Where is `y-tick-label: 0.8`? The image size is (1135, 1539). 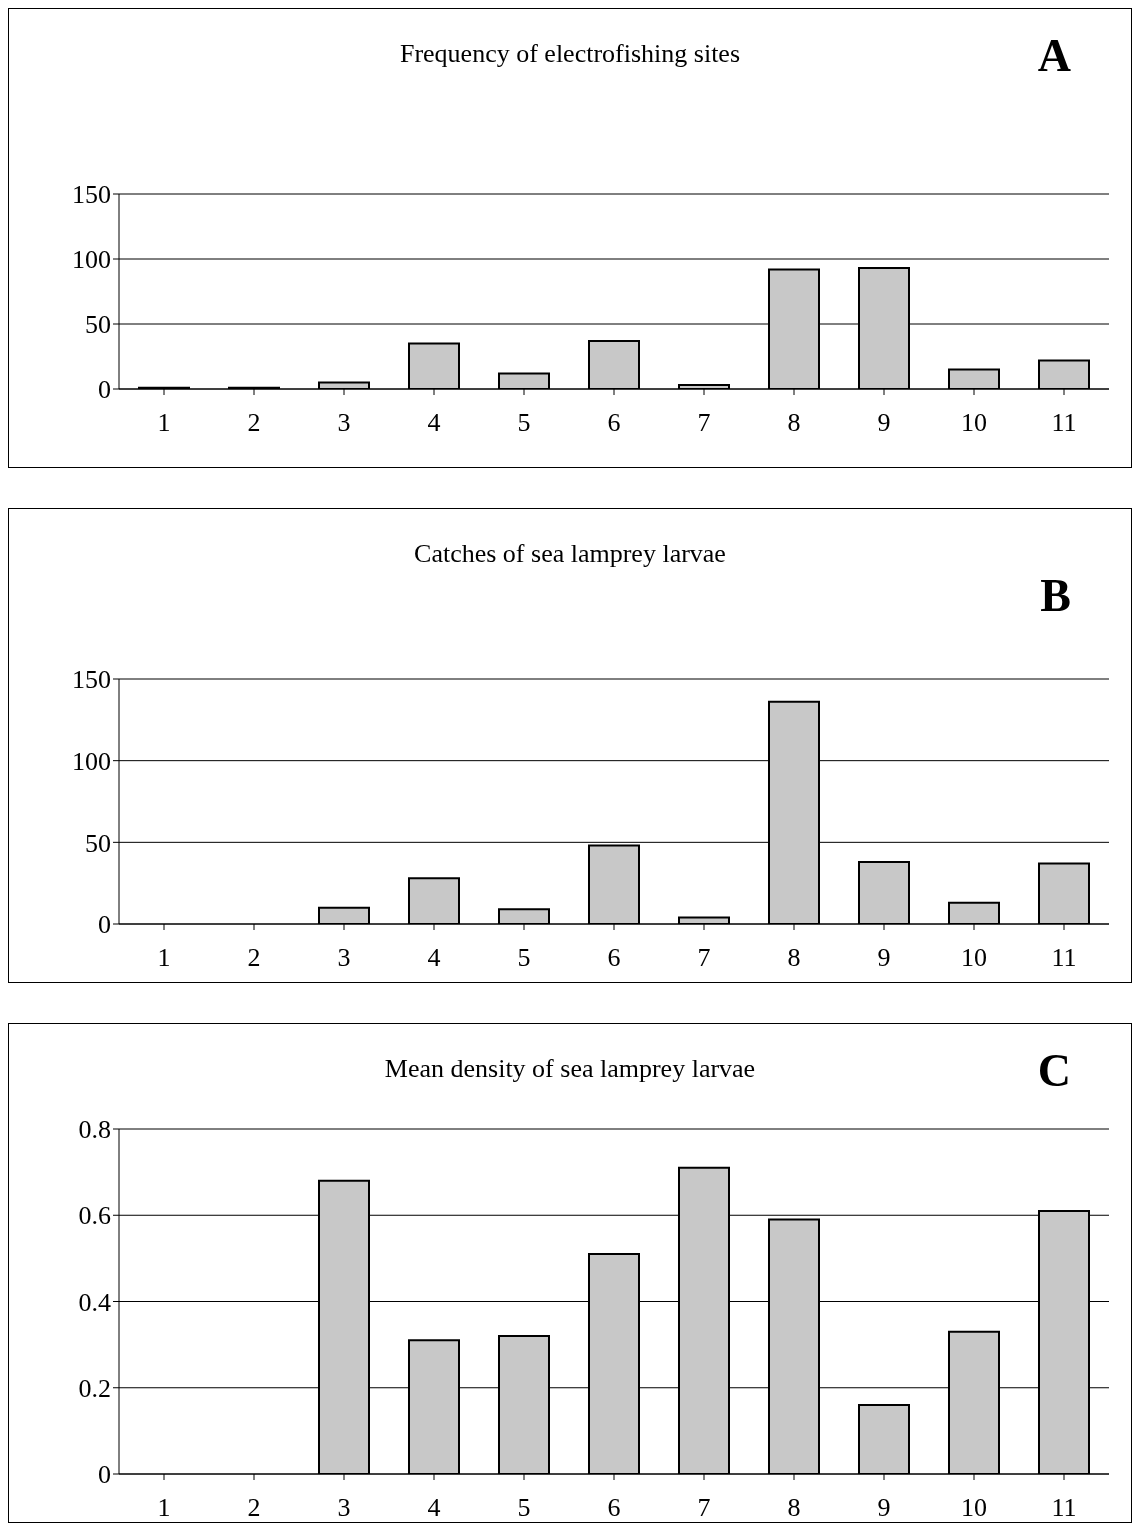 y-tick-label: 0.8 is located at coordinates (94, 1130).